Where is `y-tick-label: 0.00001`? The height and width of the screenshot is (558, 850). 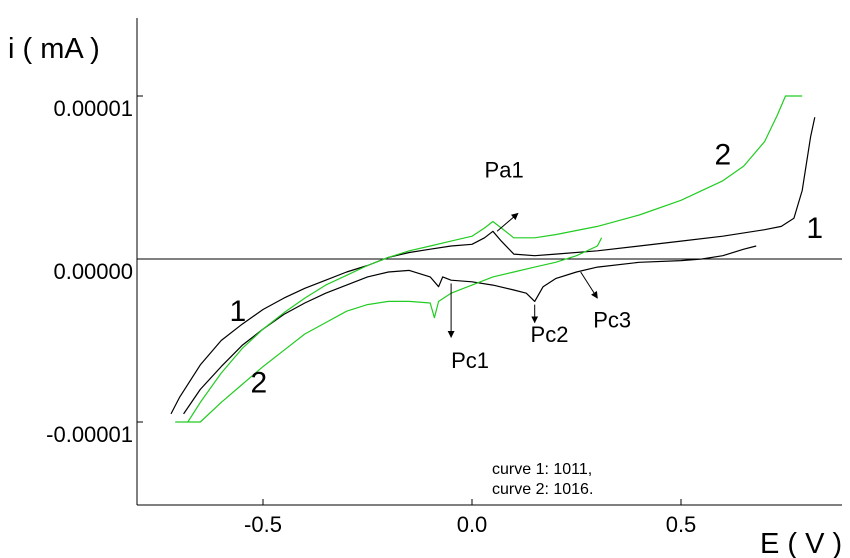 y-tick-label: 0.00001 is located at coordinates (93, 108).